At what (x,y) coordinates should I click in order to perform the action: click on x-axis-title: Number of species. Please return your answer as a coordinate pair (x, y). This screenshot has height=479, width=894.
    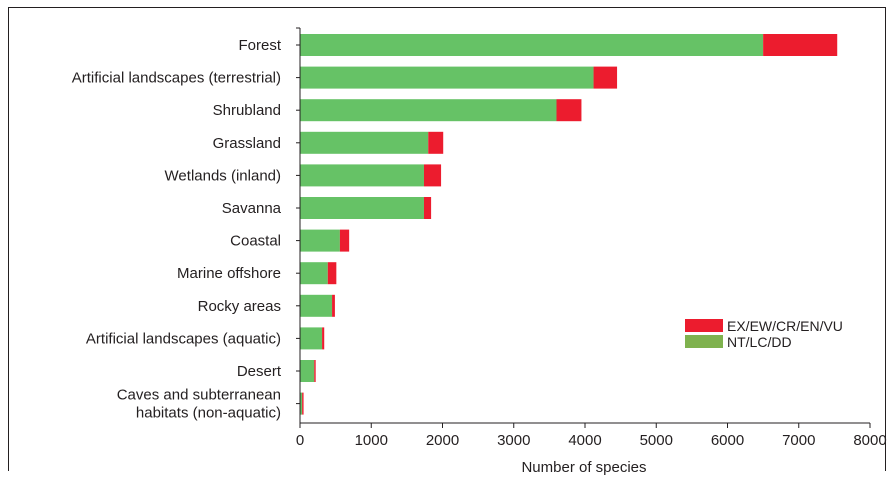
    Looking at the image, I should click on (583, 467).